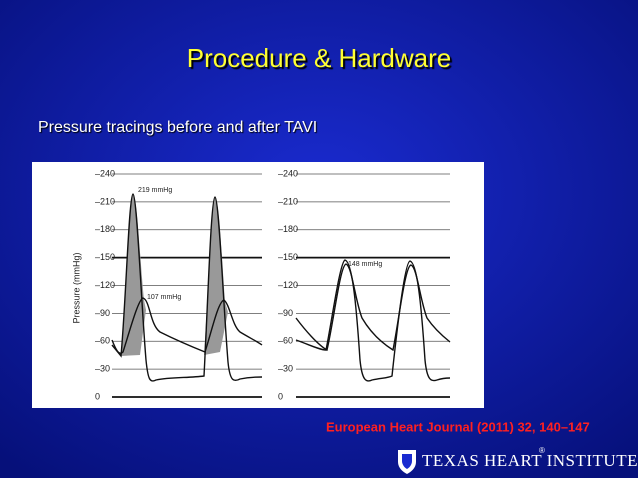 The height and width of the screenshot is (483, 638). I want to click on annotation: 219 mmHg, so click(155, 190).